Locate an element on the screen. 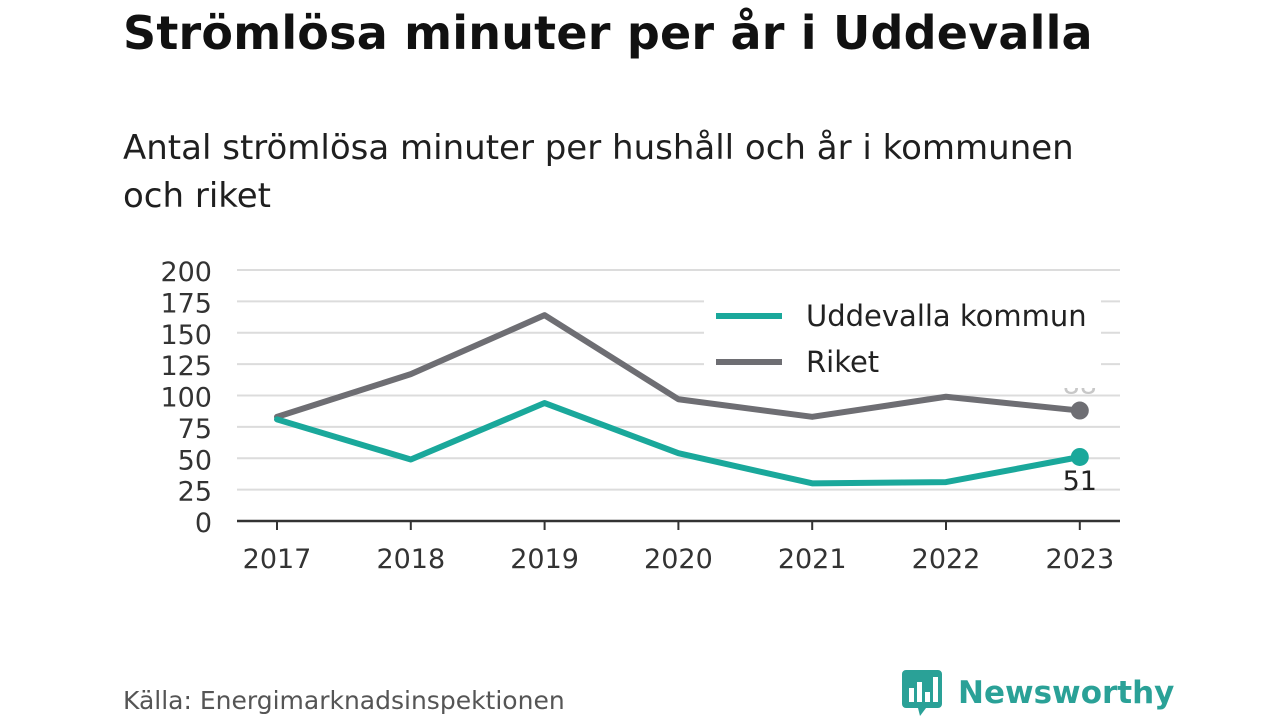  x-tick-label: 2018 is located at coordinates (410, 559).